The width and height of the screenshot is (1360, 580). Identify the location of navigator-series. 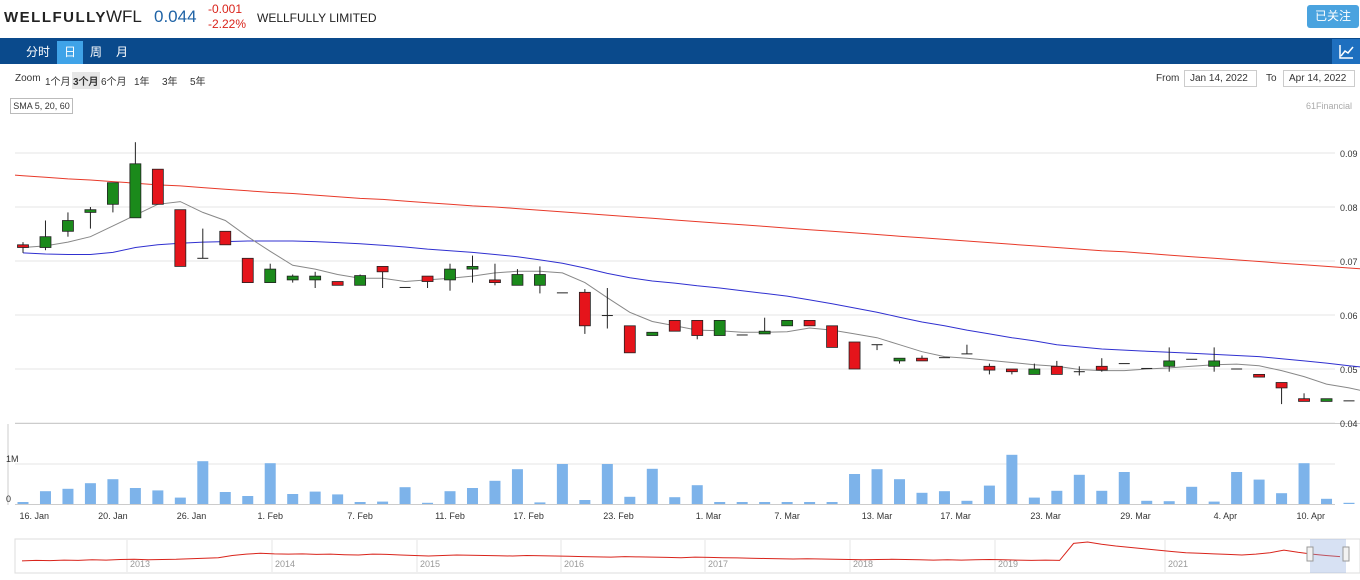
(681, 551).